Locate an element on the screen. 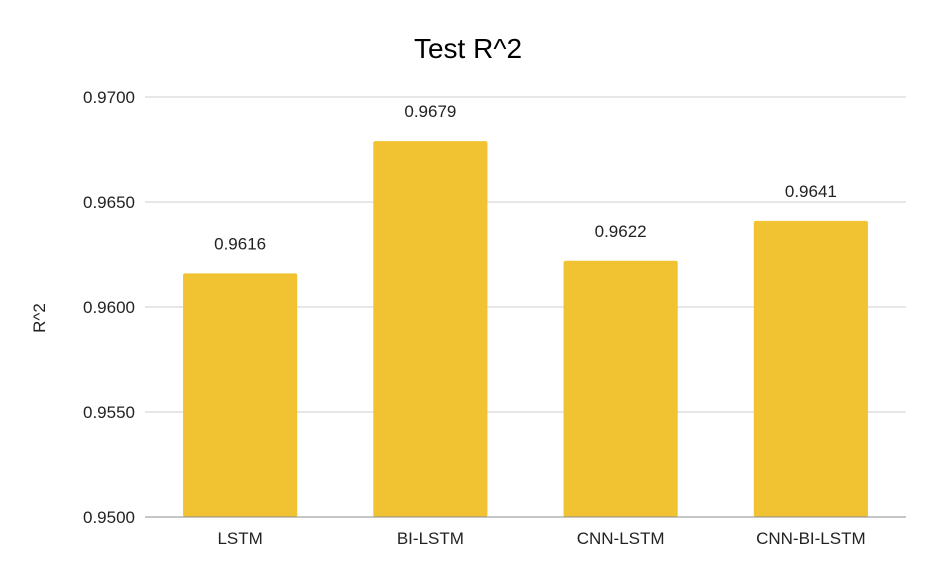 This screenshot has width=936, height=578. y-axis-title: R^2 is located at coordinates (39, 318).